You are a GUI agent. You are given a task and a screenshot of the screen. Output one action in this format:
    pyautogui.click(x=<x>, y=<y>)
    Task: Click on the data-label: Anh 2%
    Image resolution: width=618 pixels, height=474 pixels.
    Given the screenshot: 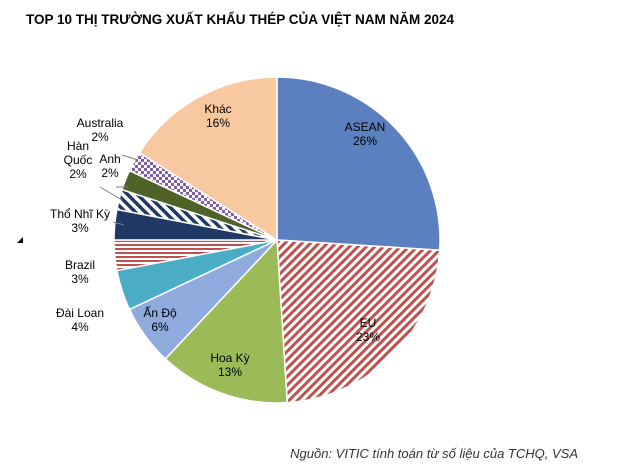 What is the action you would take?
    pyautogui.click(x=109, y=166)
    